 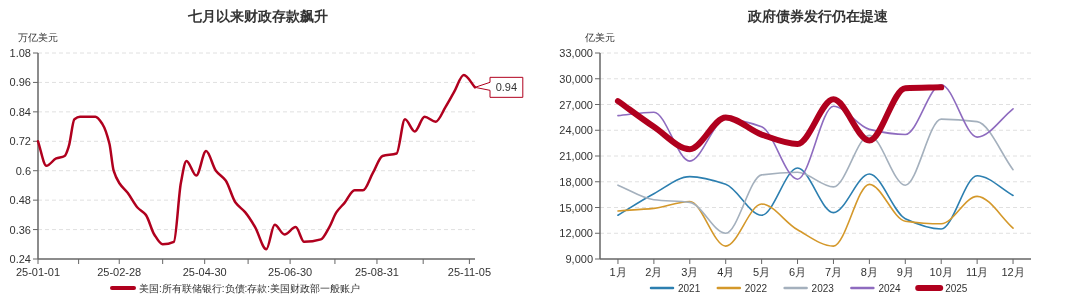 What do you see at coordinates (20, 82) in the screenshot?
I see `y-tick-label: 0.96` at bounding box center [20, 82].